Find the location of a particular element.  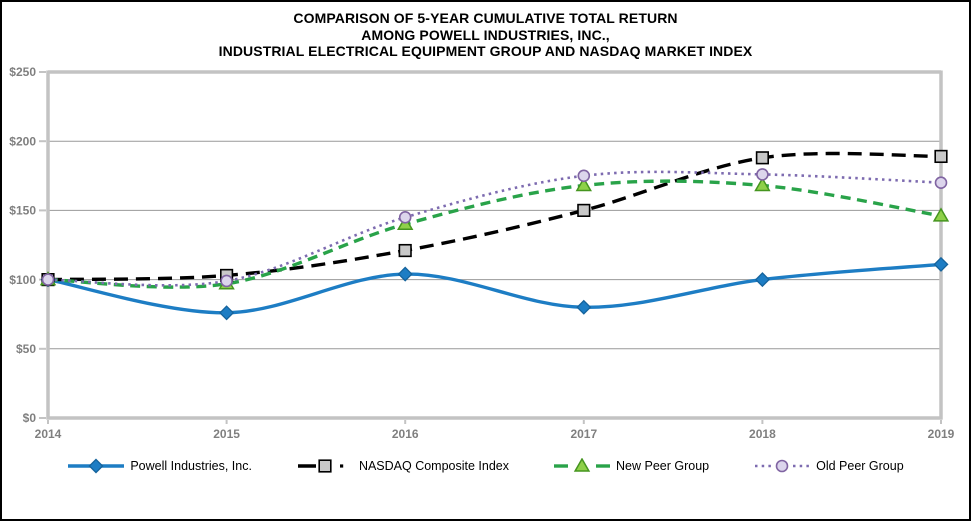

legend-swatch-new-peer-group-icon is located at coordinates (582, 464).